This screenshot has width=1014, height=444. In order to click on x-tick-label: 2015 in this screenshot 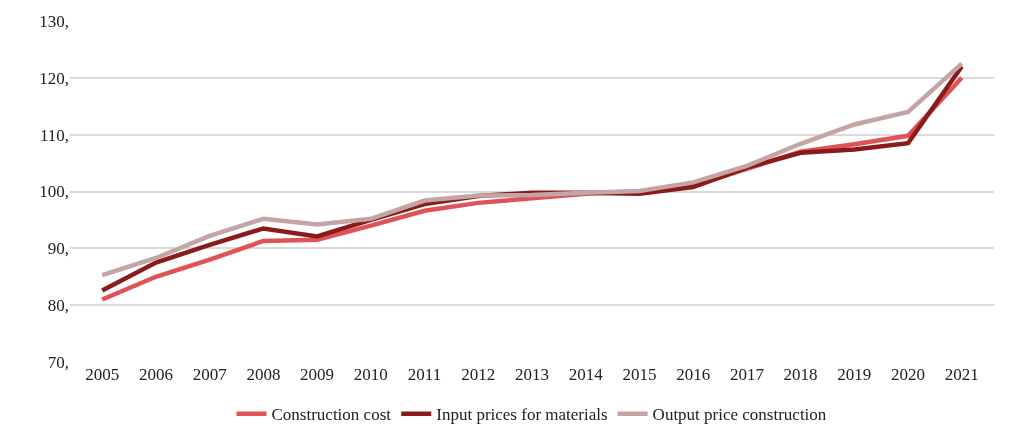, I will do `click(639, 374)`.